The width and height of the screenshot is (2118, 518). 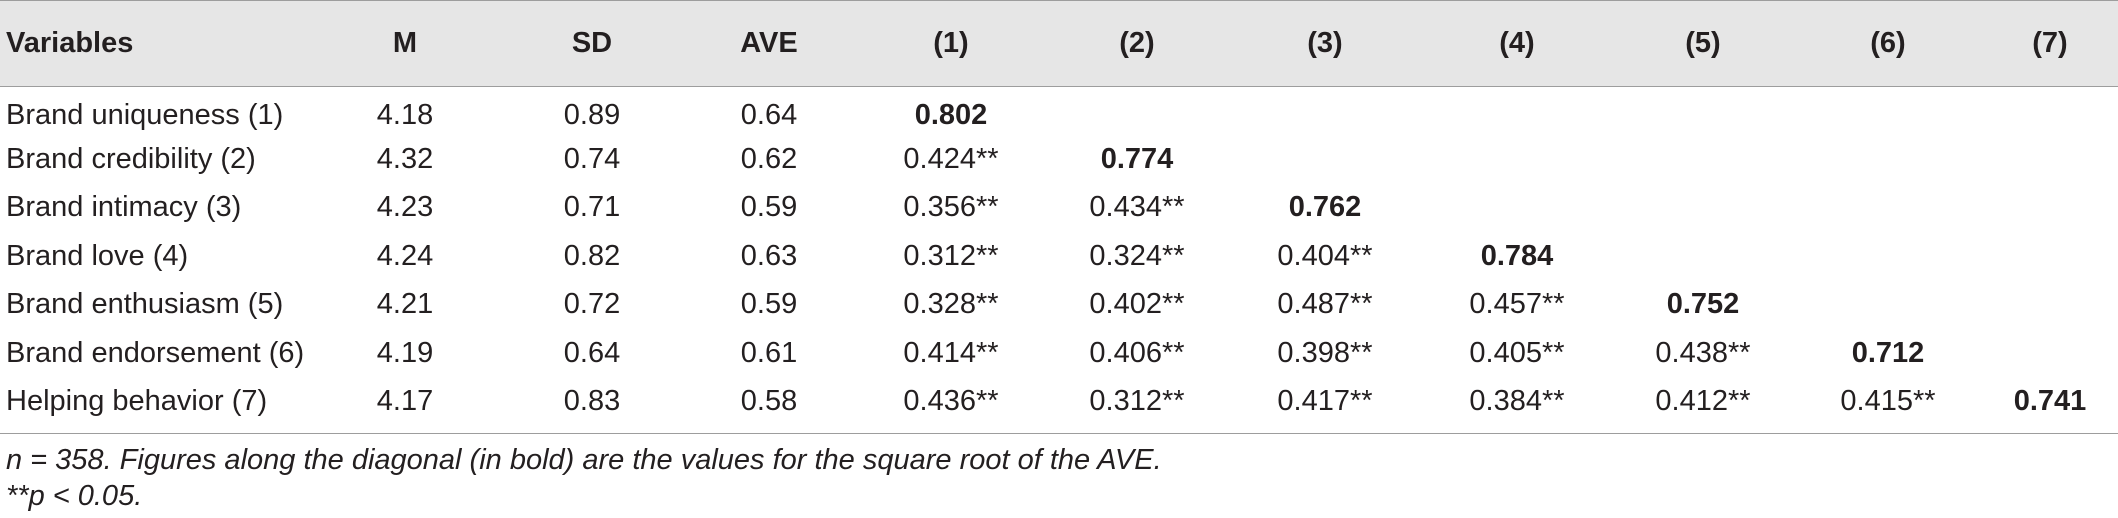 I want to click on cell-correlation: 0.457**, so click(x=1517, y=304).